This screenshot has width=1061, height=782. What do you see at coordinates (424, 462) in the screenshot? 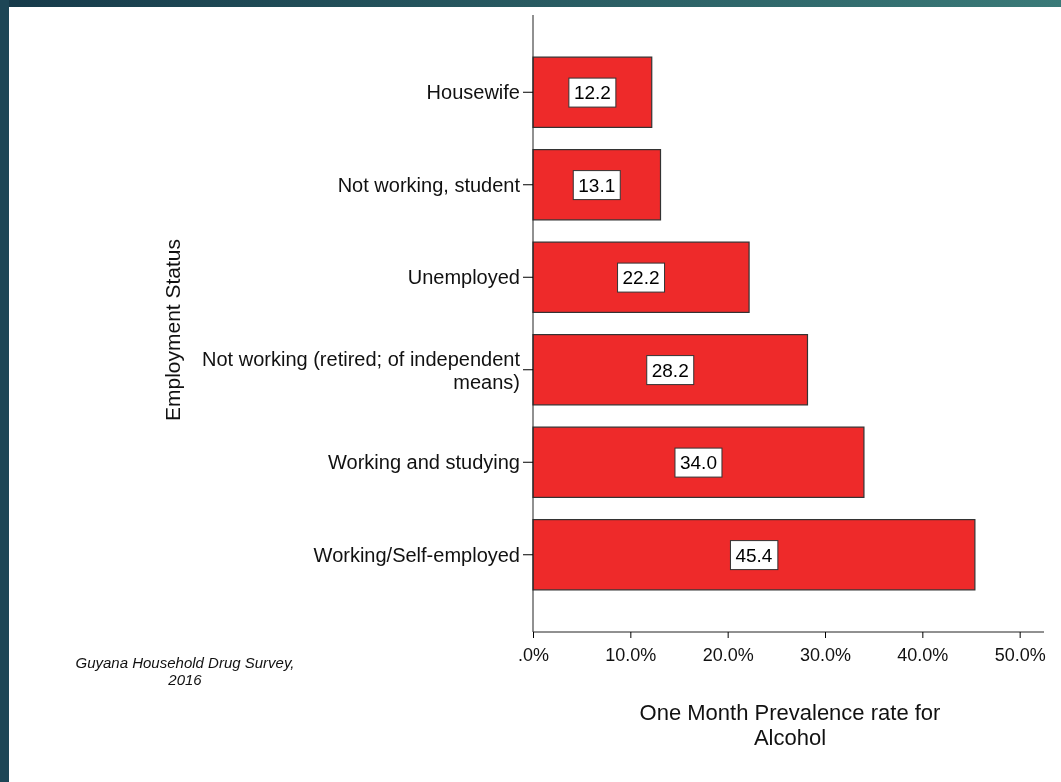
I see `y-tick-label: Working and studying` at bounding box center [424, 462].